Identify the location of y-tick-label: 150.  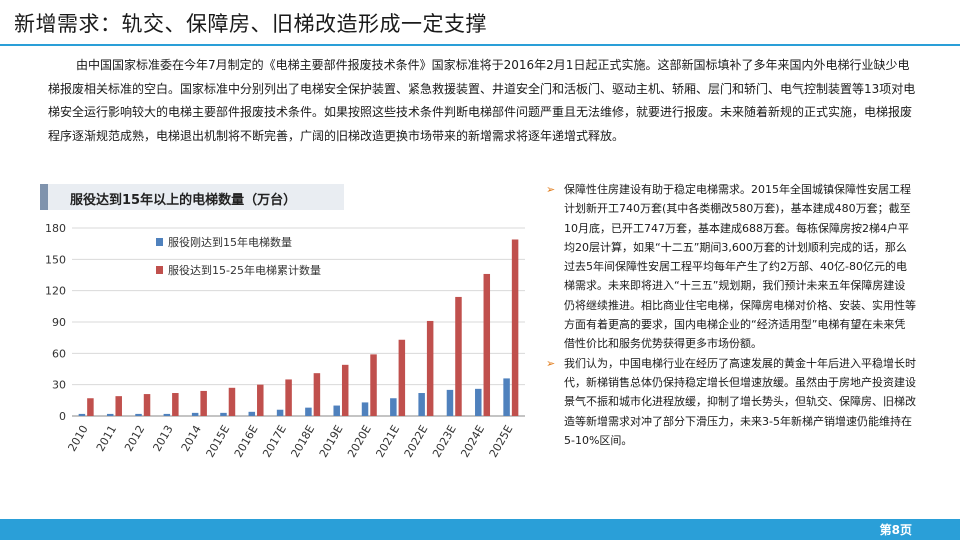
(55, 259).